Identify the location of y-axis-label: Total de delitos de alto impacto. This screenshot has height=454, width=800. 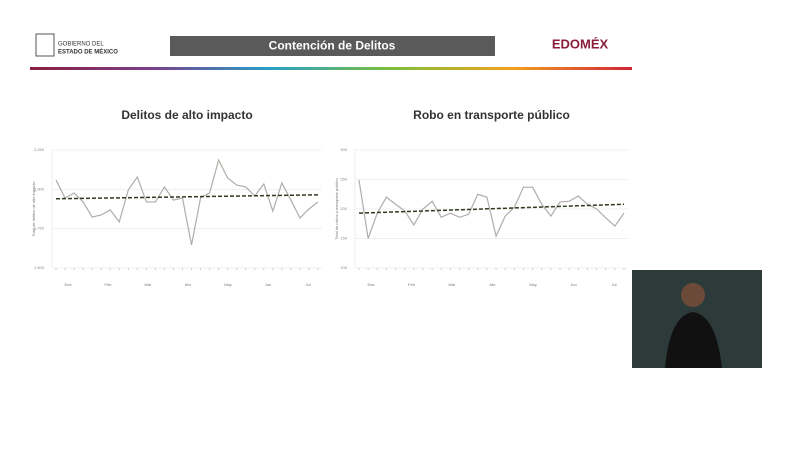
(33, 209).